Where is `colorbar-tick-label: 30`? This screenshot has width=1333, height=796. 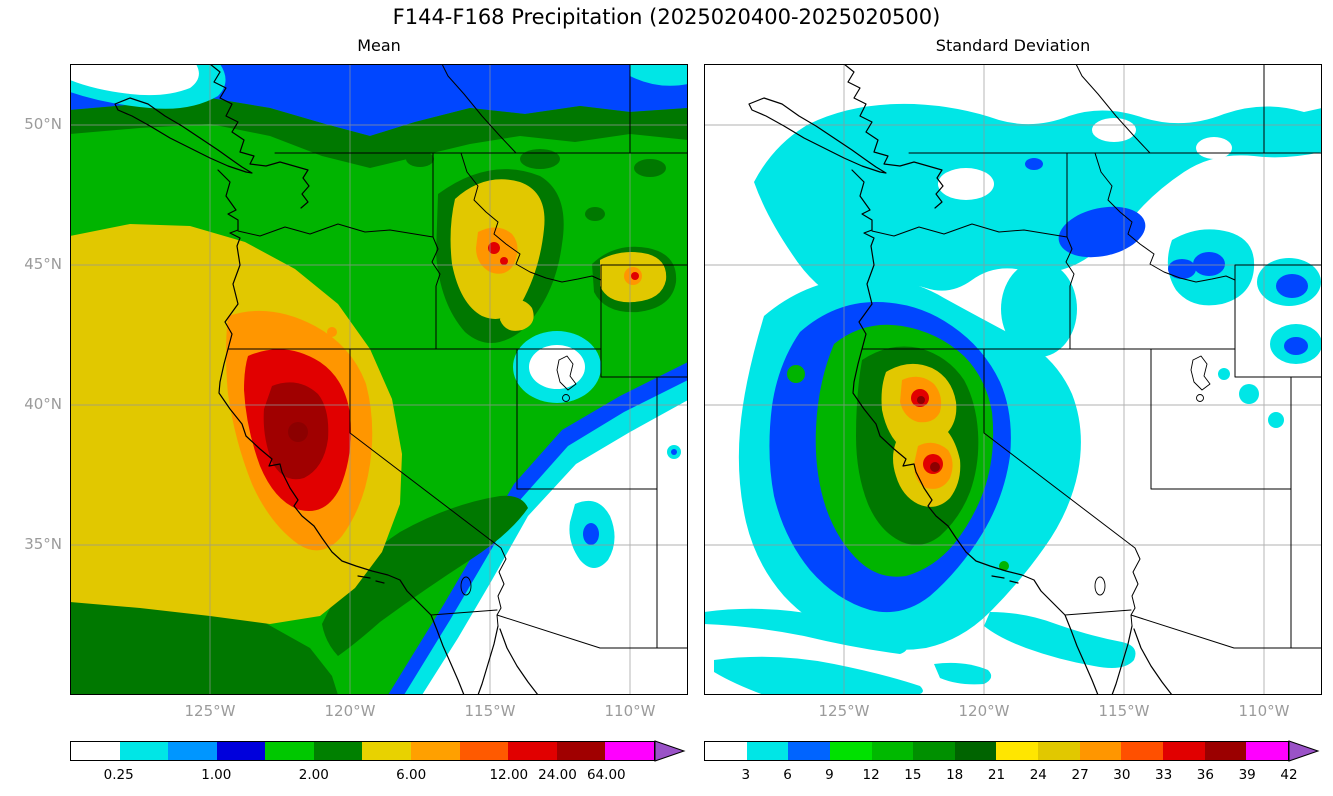
colorbar-tick-label: 30 is located at coordinates (1122, 775).